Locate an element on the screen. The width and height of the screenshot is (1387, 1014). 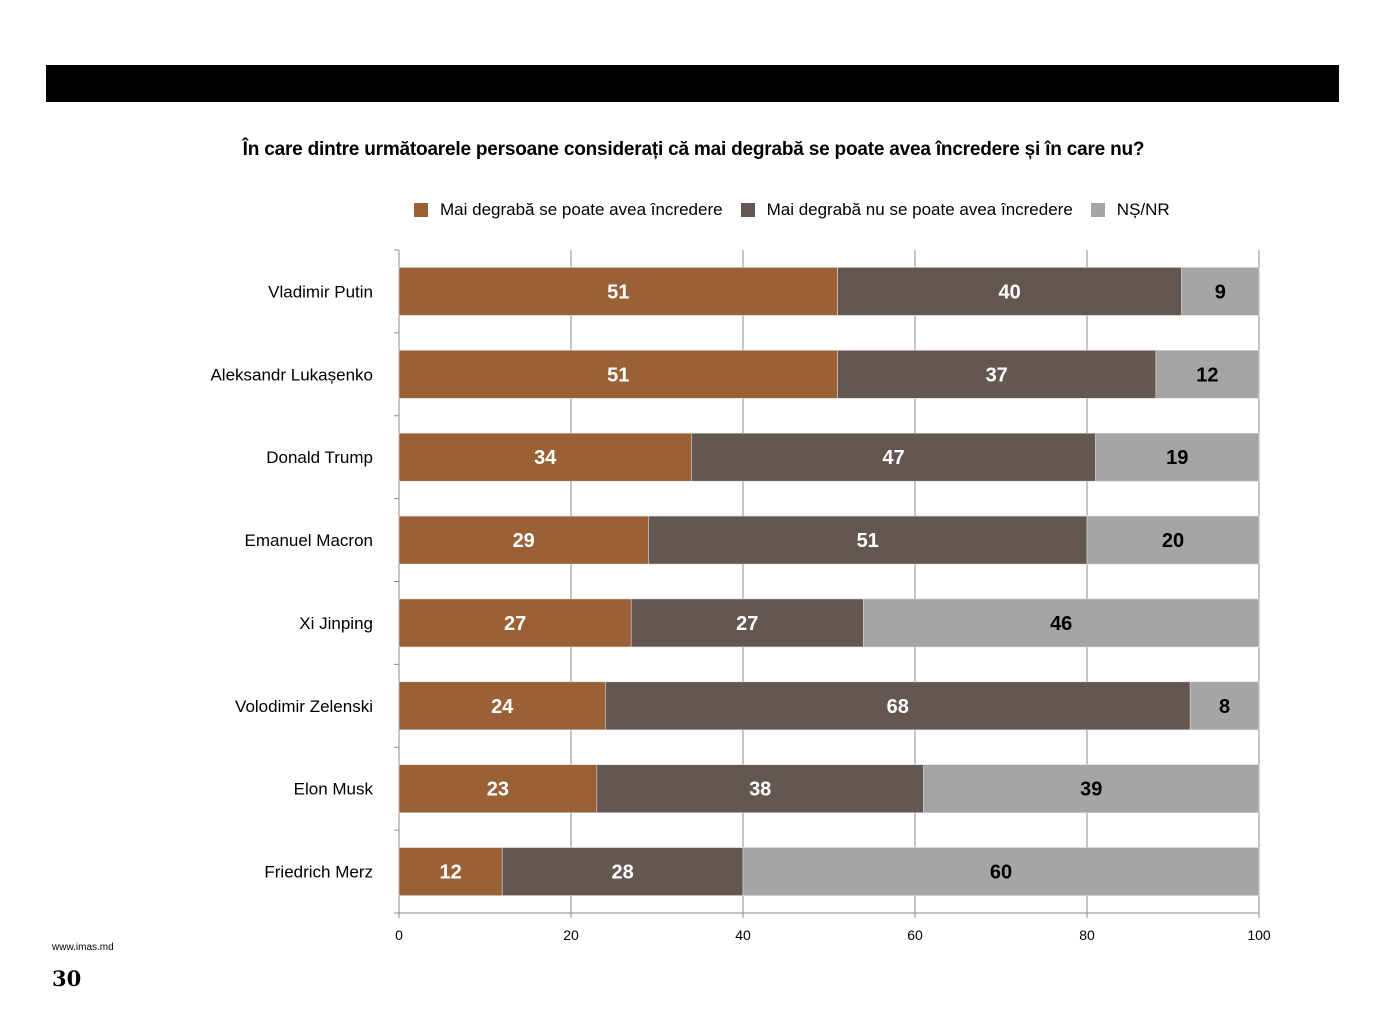
data-label: 37 is located at coordinates (997, 375).